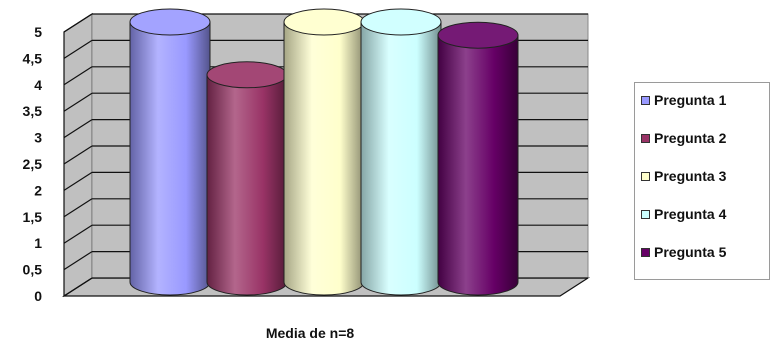 The width and height of the screenshot is (770, 347). Describe the element at coordinates (38, 190) in the screenshot. I see `y-tick-label: 2` at that location.